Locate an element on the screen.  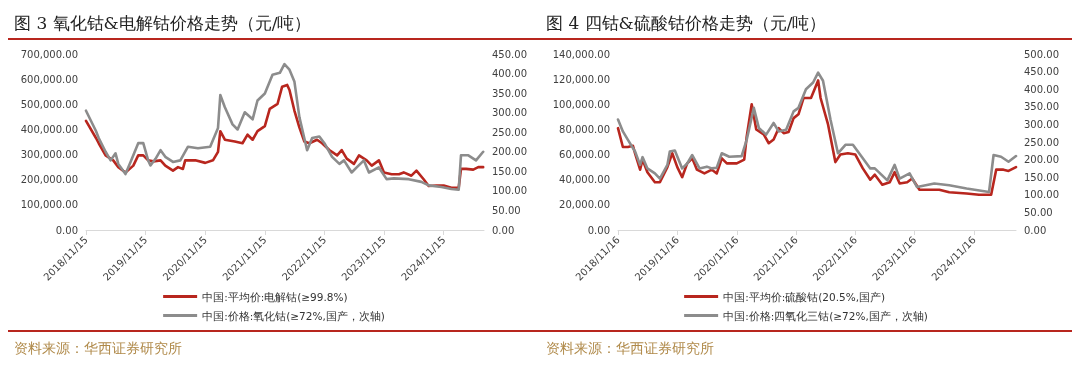
y-tick-label: 400,000.00 is located at coordinates (49, 129).